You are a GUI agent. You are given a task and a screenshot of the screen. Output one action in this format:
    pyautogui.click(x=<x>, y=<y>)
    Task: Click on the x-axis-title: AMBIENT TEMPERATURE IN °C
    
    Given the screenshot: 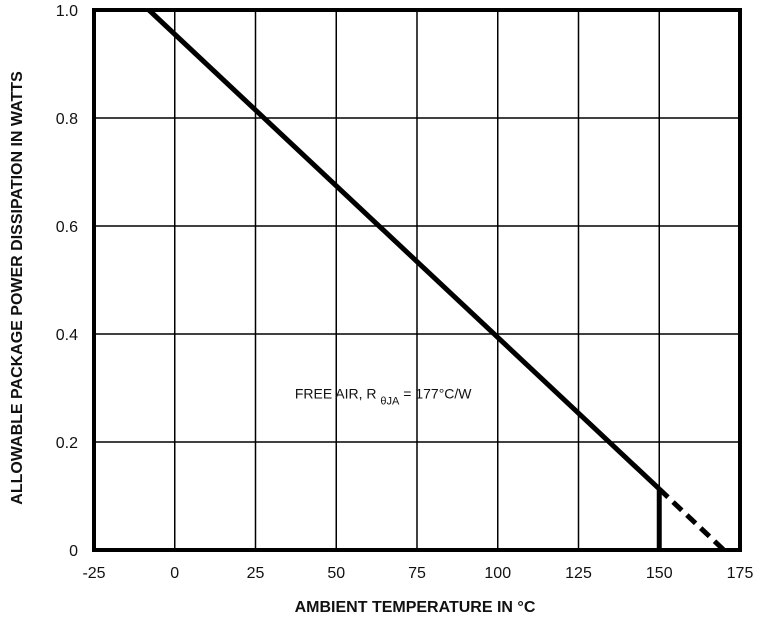 What is the action you would take?
    pyautogui.click(x=415, y=607)
    